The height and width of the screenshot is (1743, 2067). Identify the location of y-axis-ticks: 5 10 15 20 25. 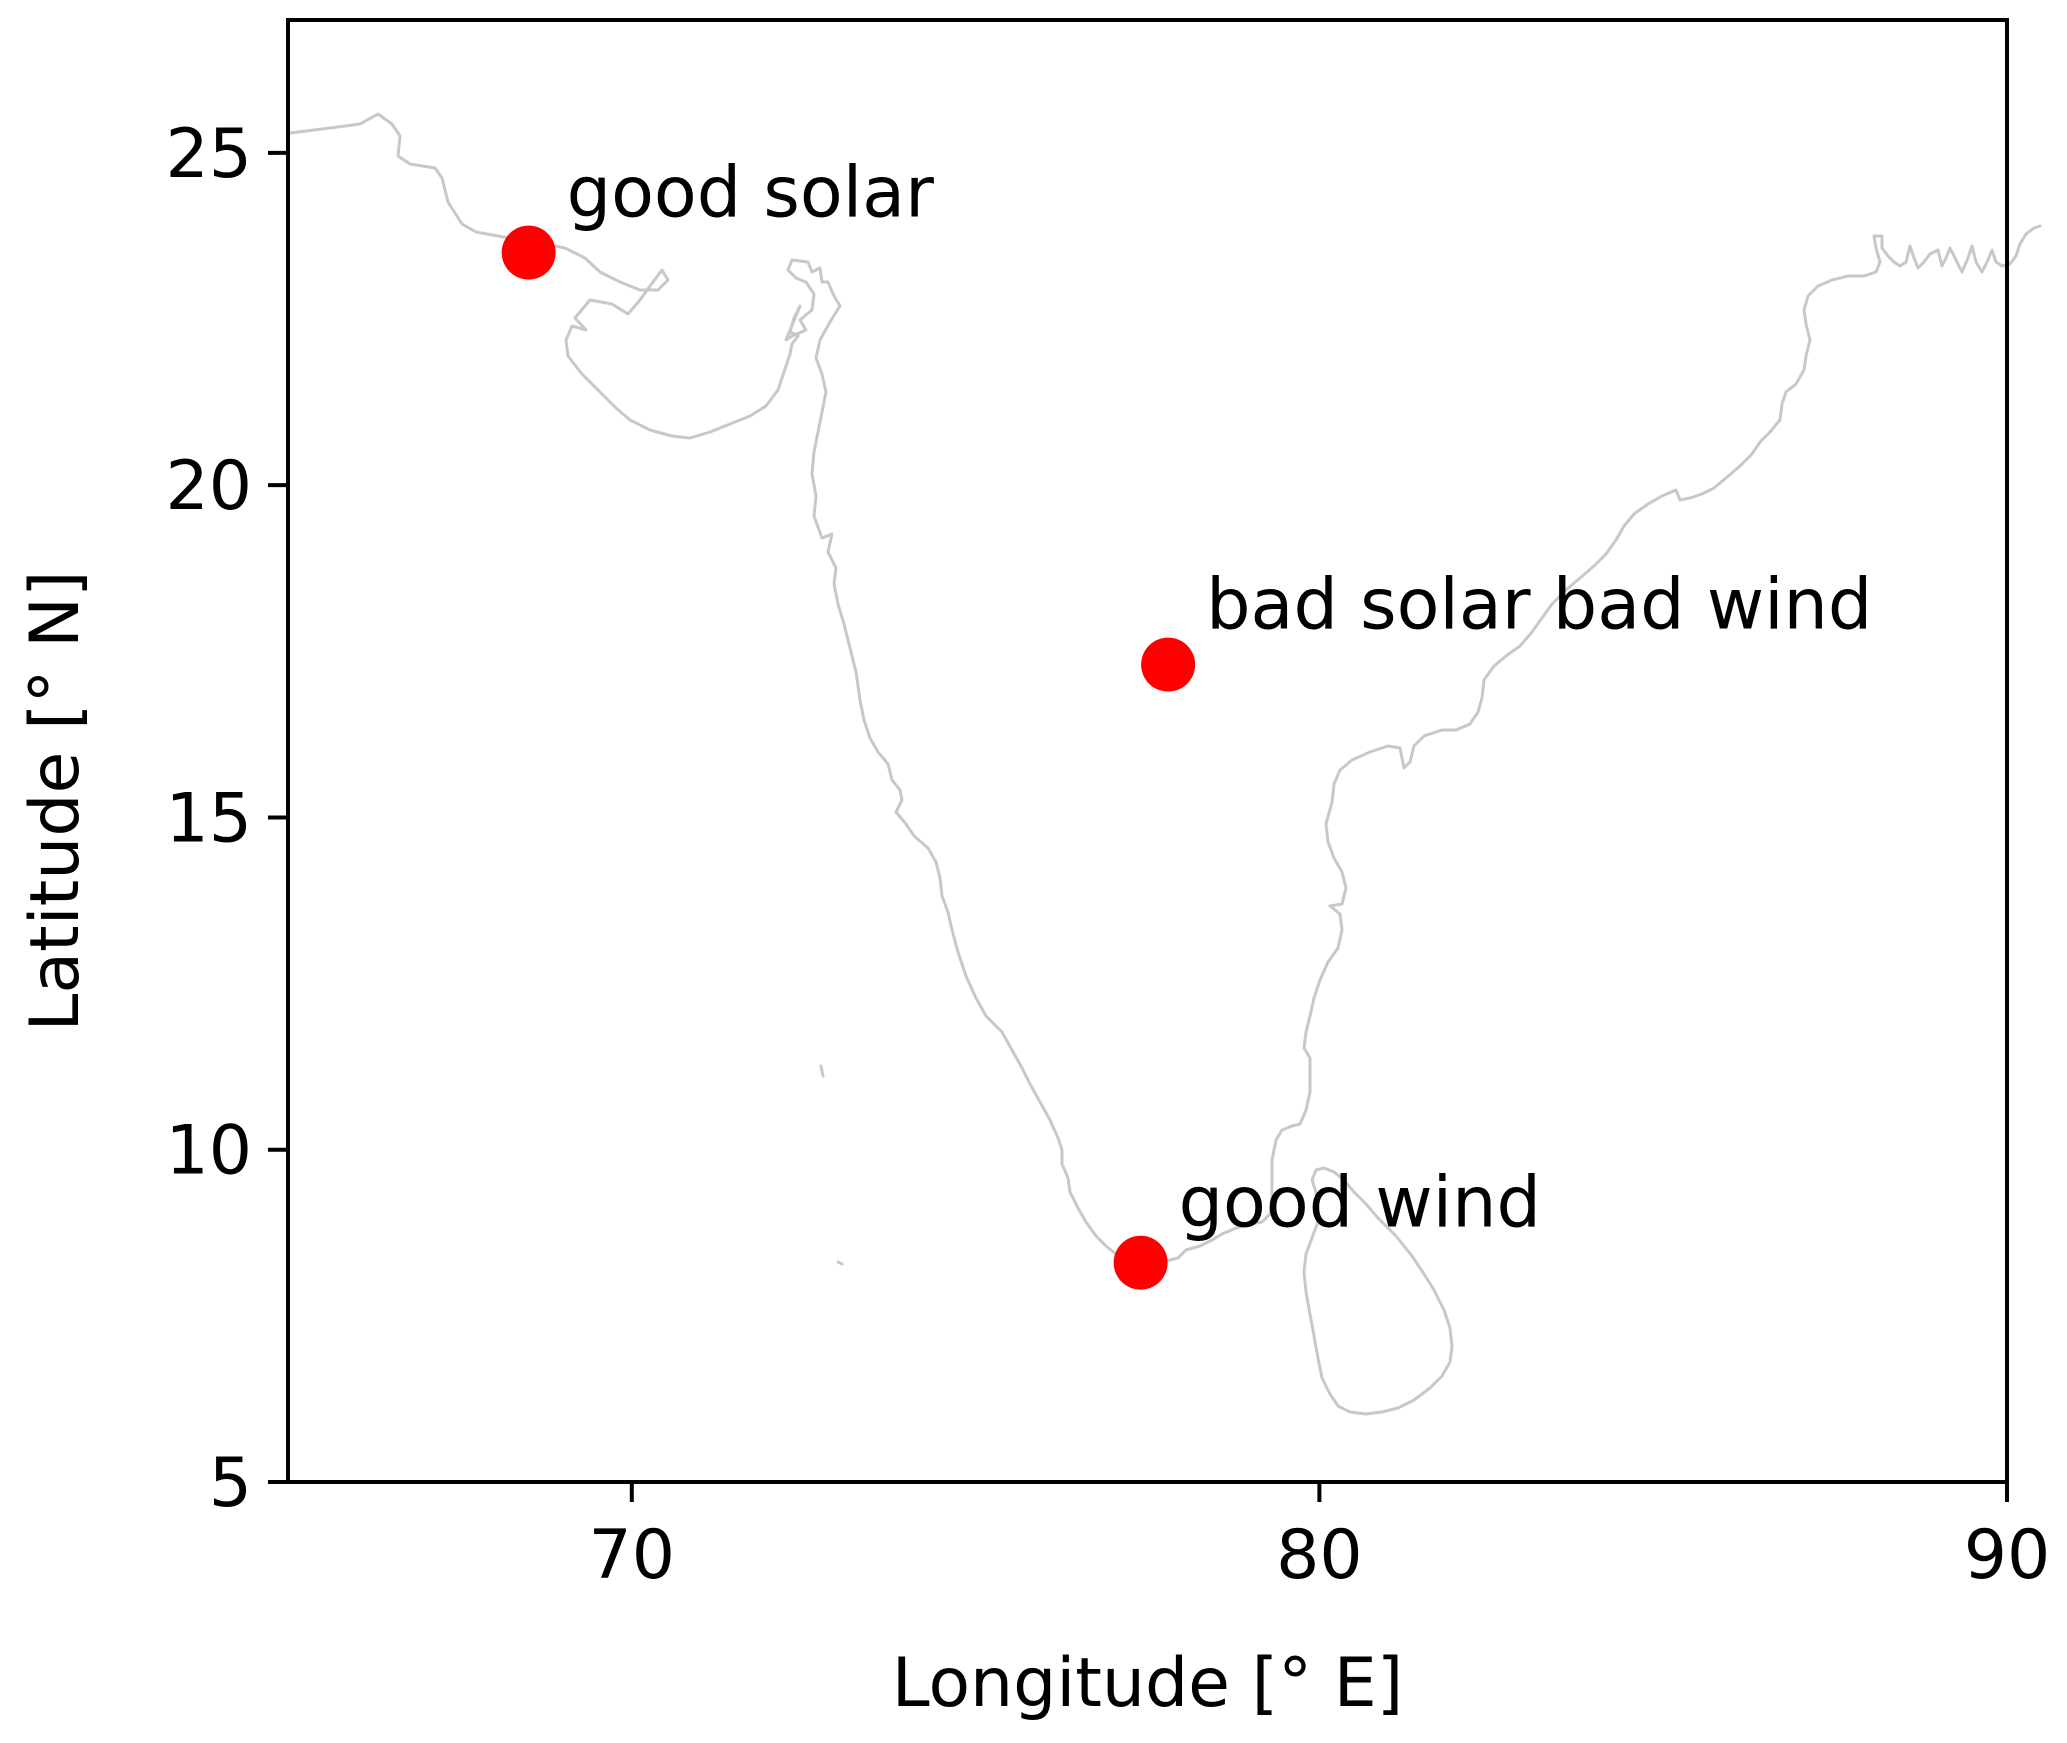
(226, 819).